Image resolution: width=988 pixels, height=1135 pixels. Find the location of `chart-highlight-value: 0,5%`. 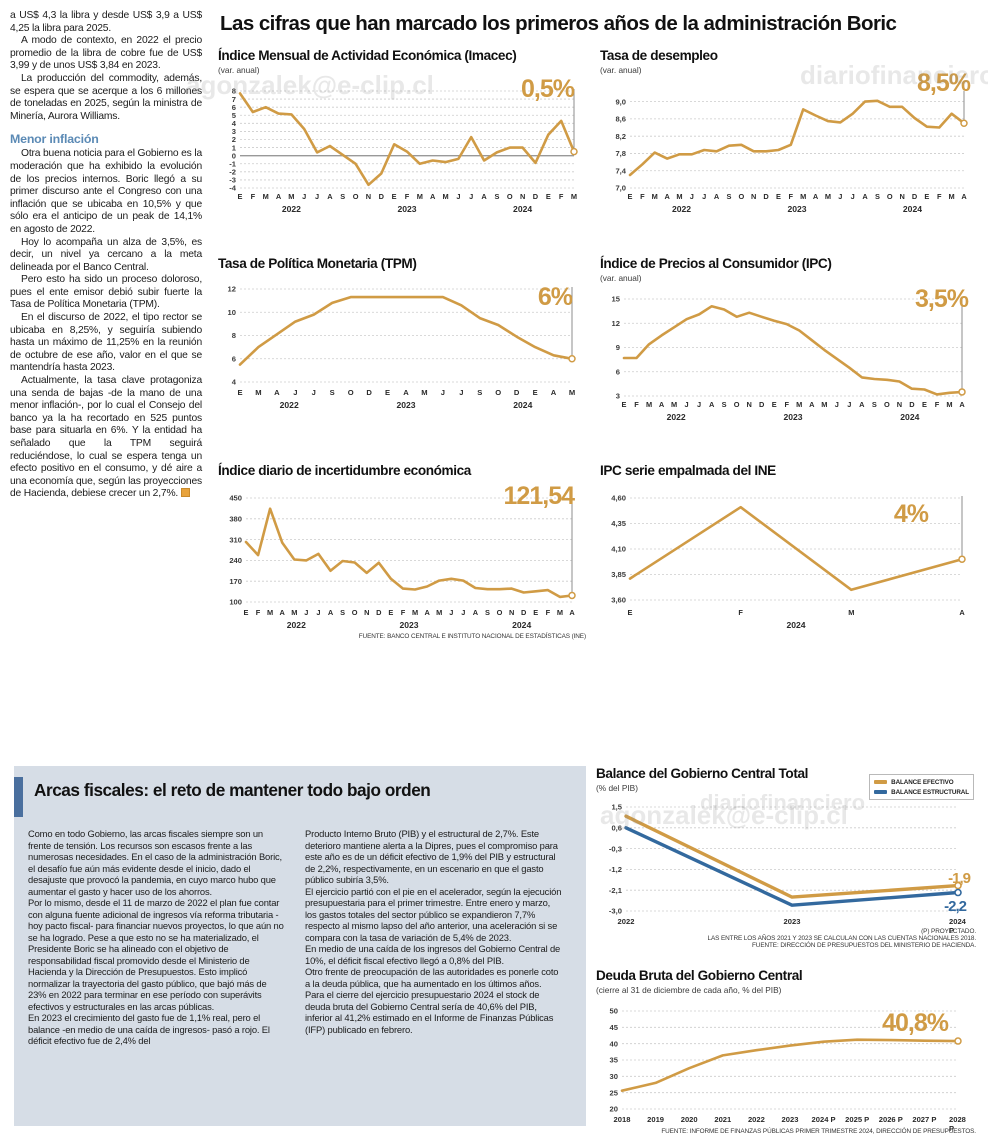

chart-highlight-value: 0,5% is located at coordinates (548, 89).